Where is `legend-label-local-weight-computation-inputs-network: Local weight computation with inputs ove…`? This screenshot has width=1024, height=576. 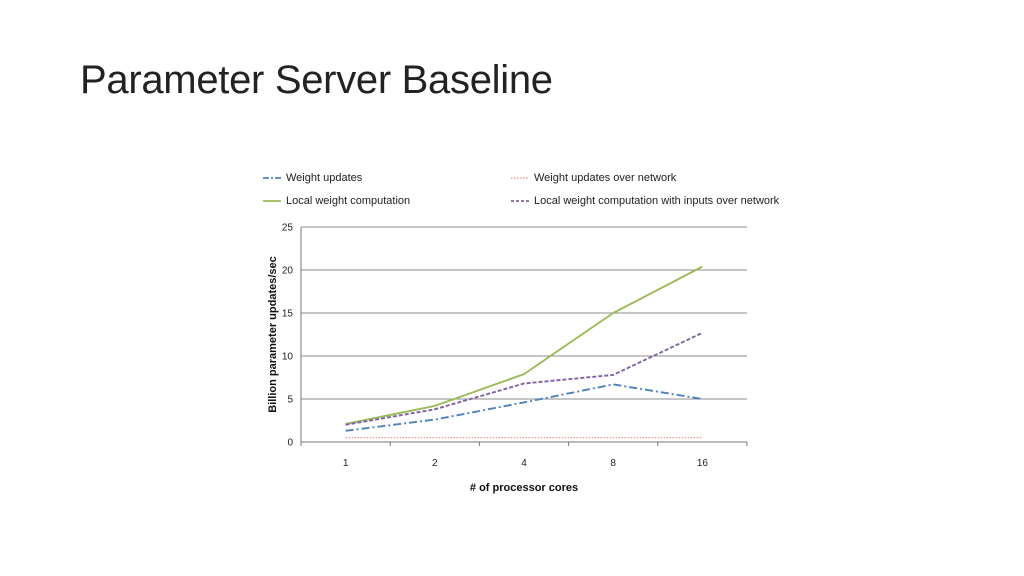 legend-label-local-weight-computation-inputs-network: Local weight computation with inputs ove… is located at coordinates (657, 201).